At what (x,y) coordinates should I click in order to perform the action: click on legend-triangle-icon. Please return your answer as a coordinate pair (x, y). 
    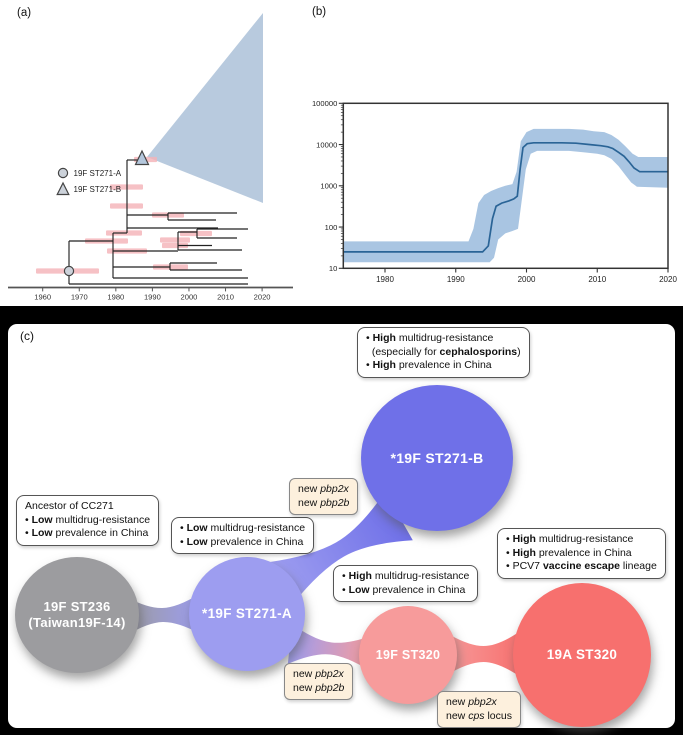
    Looking at the image, I should click on (63, 188).